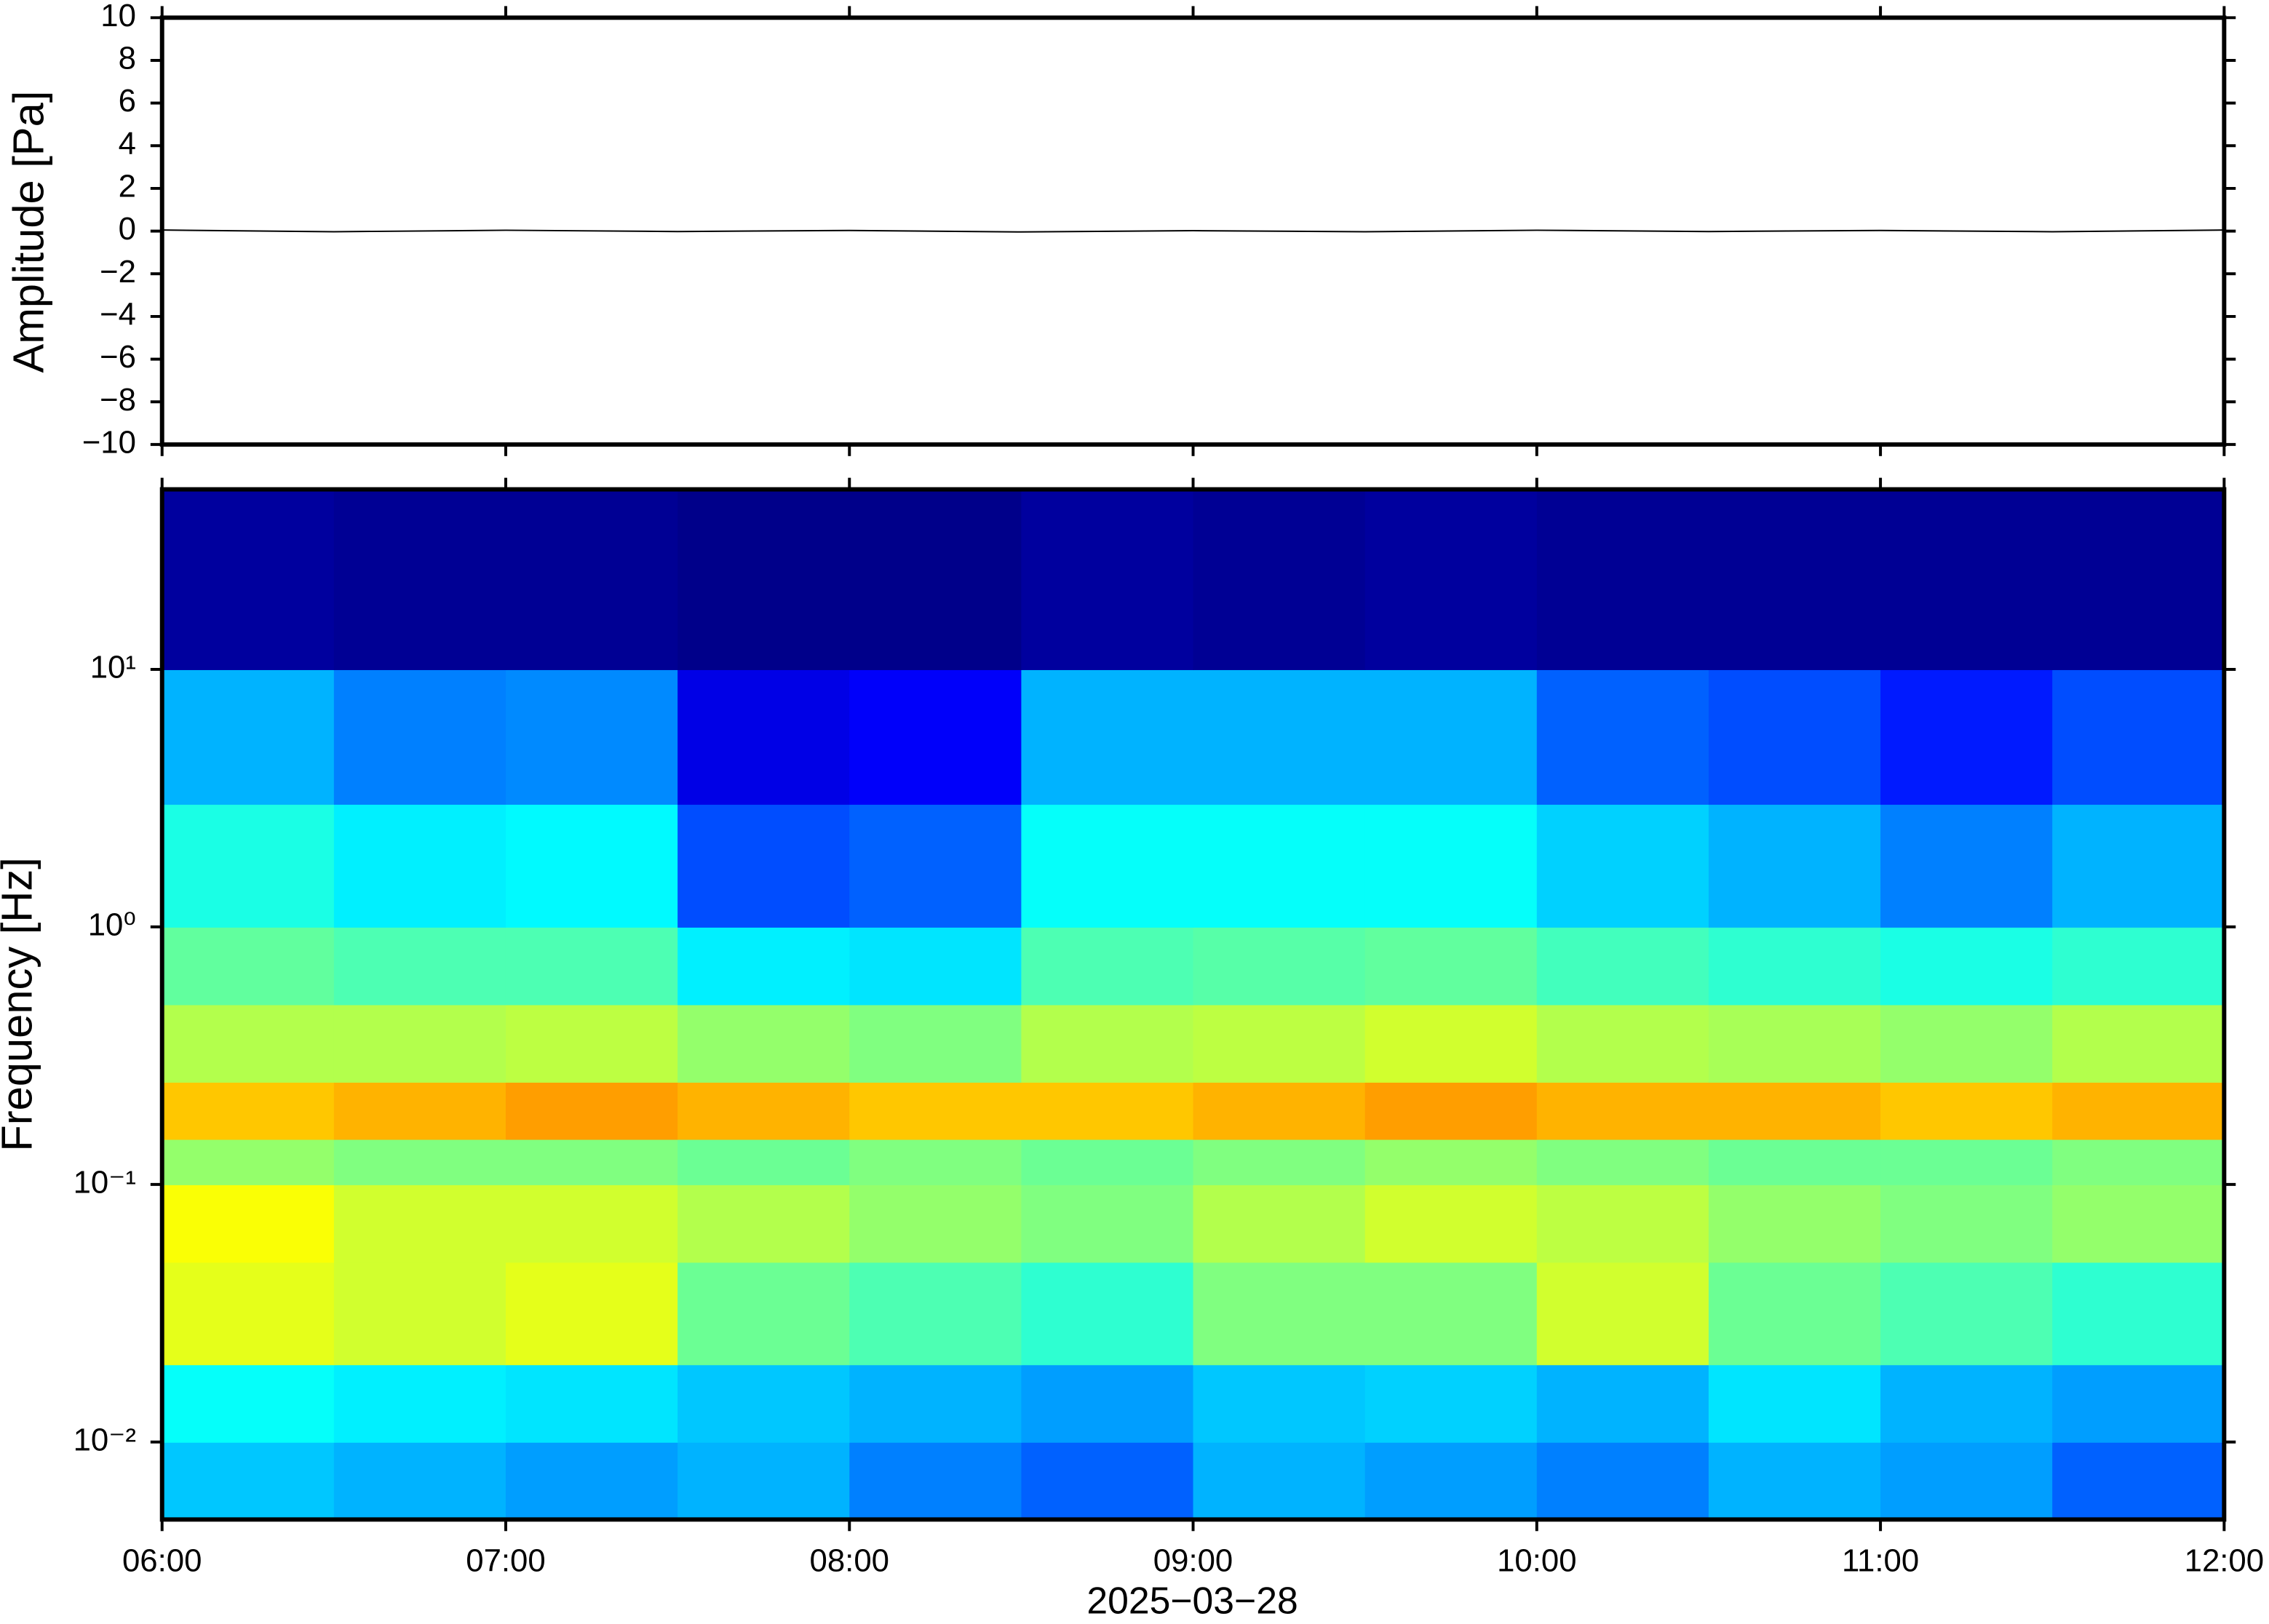 The image size is (2269, 1624). What do you see at coordinates (162, 1561) in the screenshot?
I see `x-tick-label: 06:00` at bounding box center [162, 1561].